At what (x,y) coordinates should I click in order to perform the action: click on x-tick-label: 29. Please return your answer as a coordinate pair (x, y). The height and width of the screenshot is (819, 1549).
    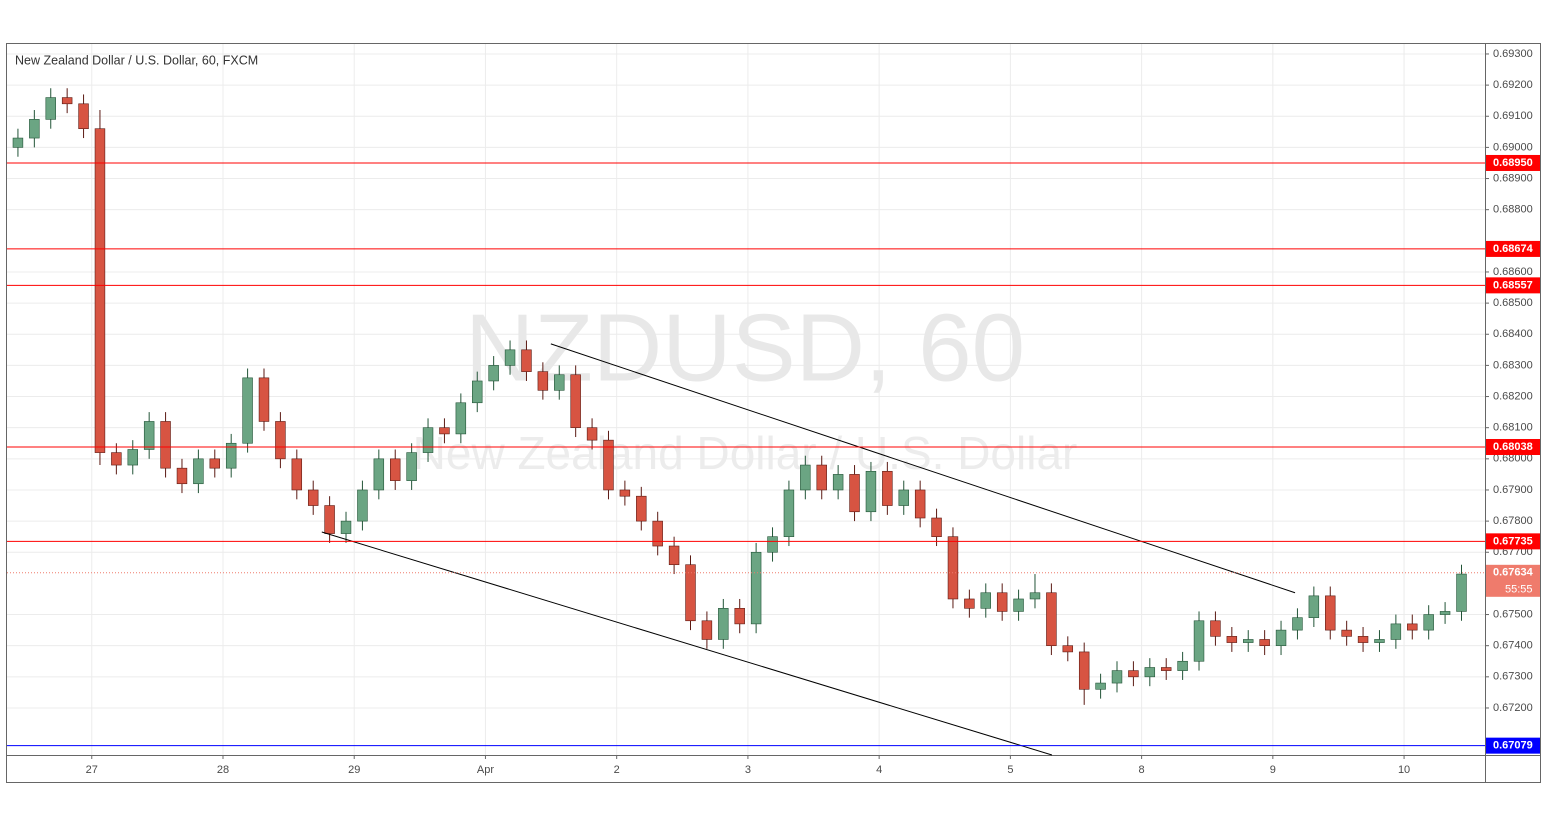
    Looking at the image, I should click on (354, 770).